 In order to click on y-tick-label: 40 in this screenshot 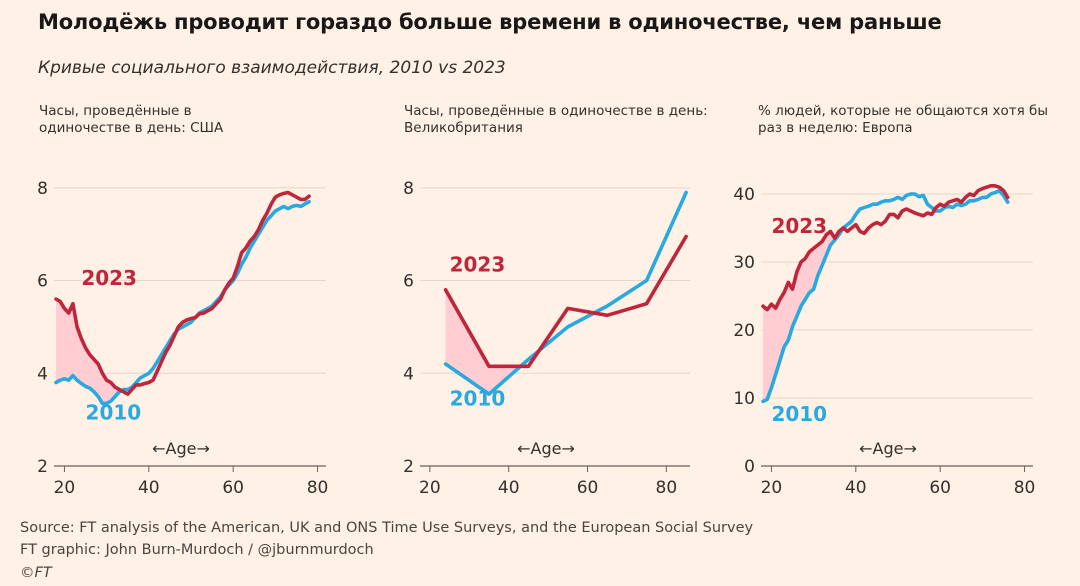, I will do `click(744, 195)`.